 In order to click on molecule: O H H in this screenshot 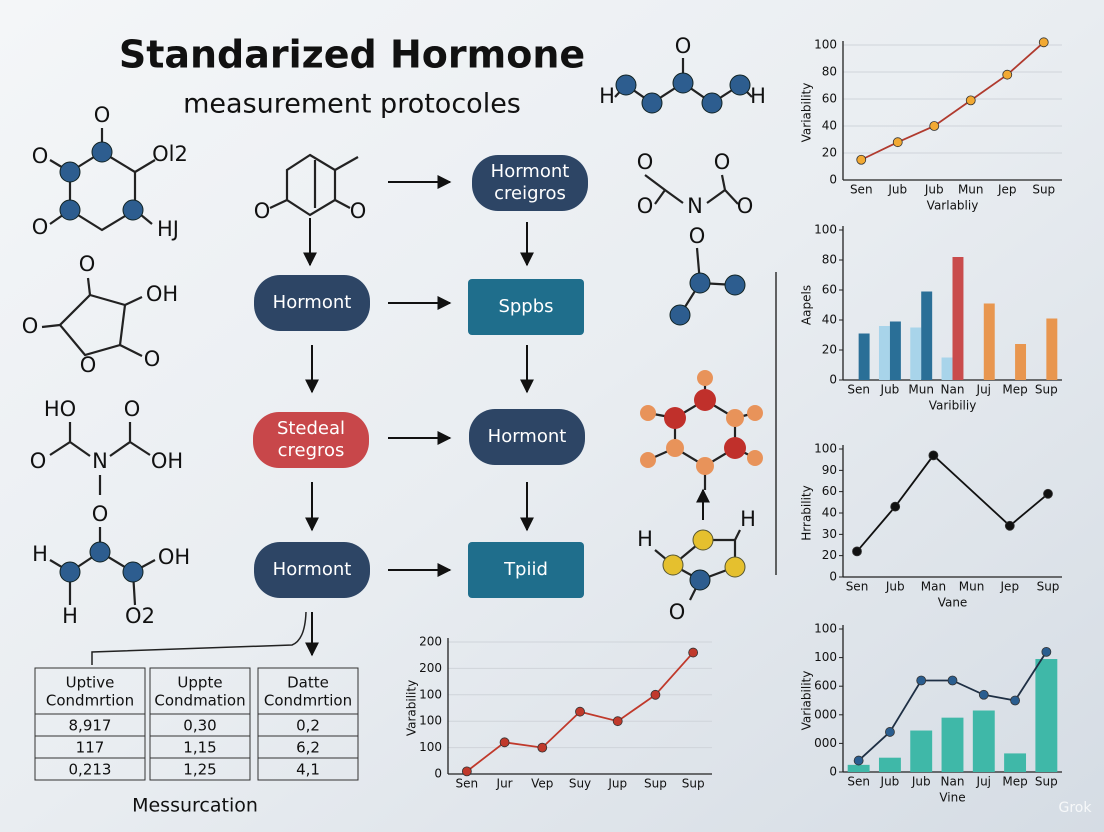, I will do `click(682, 74)`.